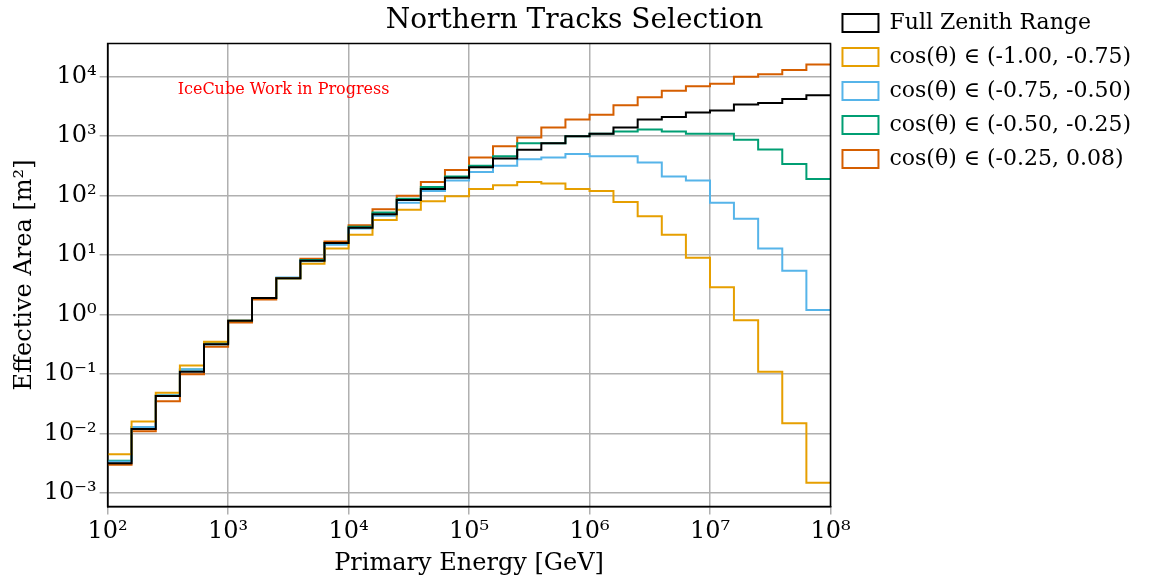 Image resolution: width=1155 pixels, height=580 pixels. I want to click on legend-label: Full Zenith Range, so click(990, 21).